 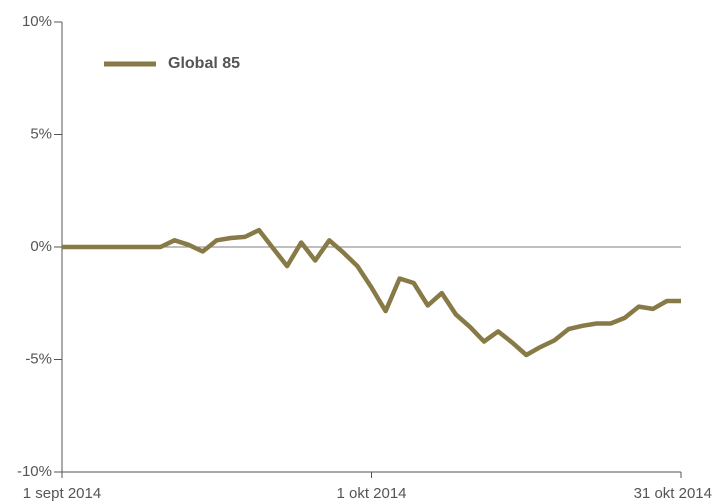 I want to click on x-tick-label: 1 sept 2014, so click(x=62, y=493).